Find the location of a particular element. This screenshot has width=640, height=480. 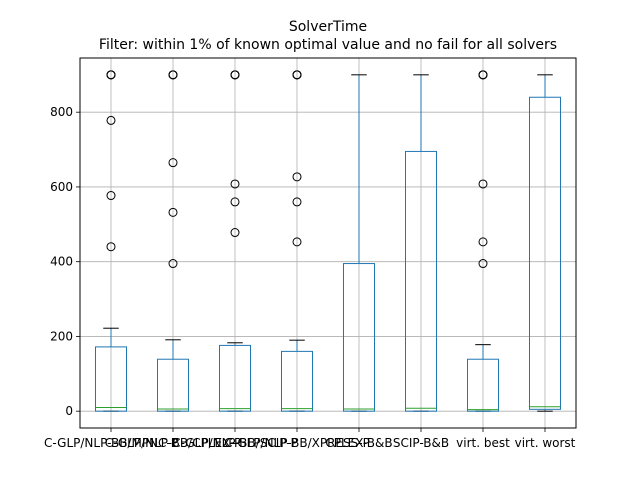

y-tick-label: 200 is located at coordinates (61, 336).